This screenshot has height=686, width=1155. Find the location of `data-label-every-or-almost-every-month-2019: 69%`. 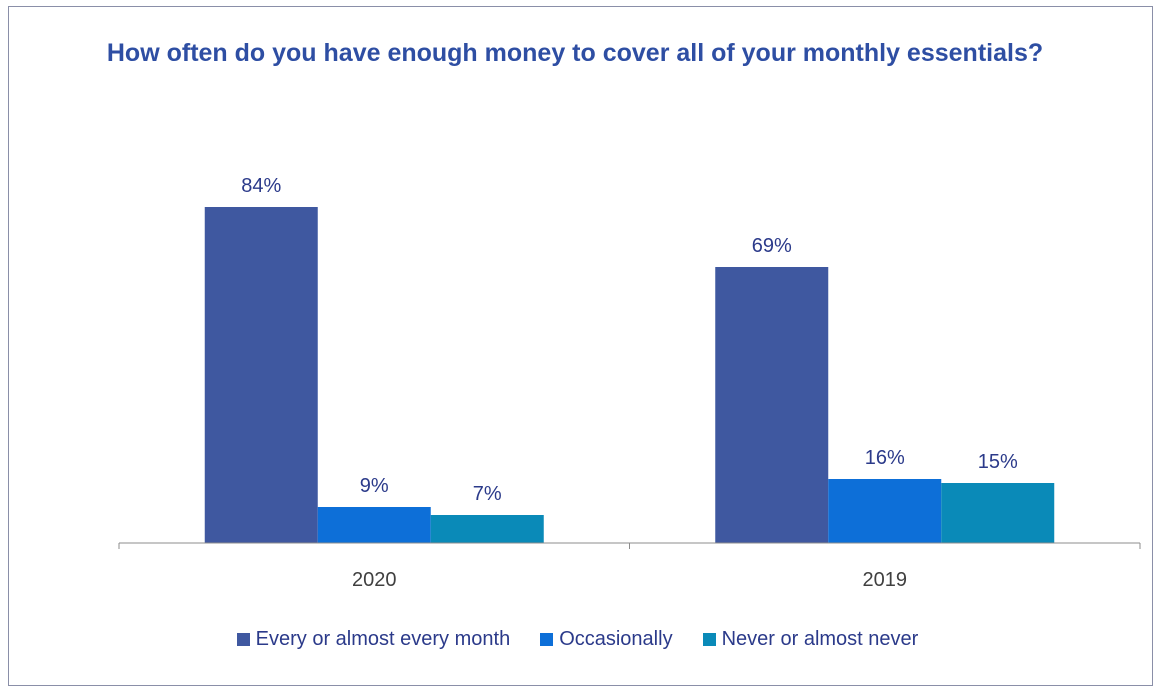

data-label-every-or-almost-every-month-2019: 69% is located at coordinates (772, 246).